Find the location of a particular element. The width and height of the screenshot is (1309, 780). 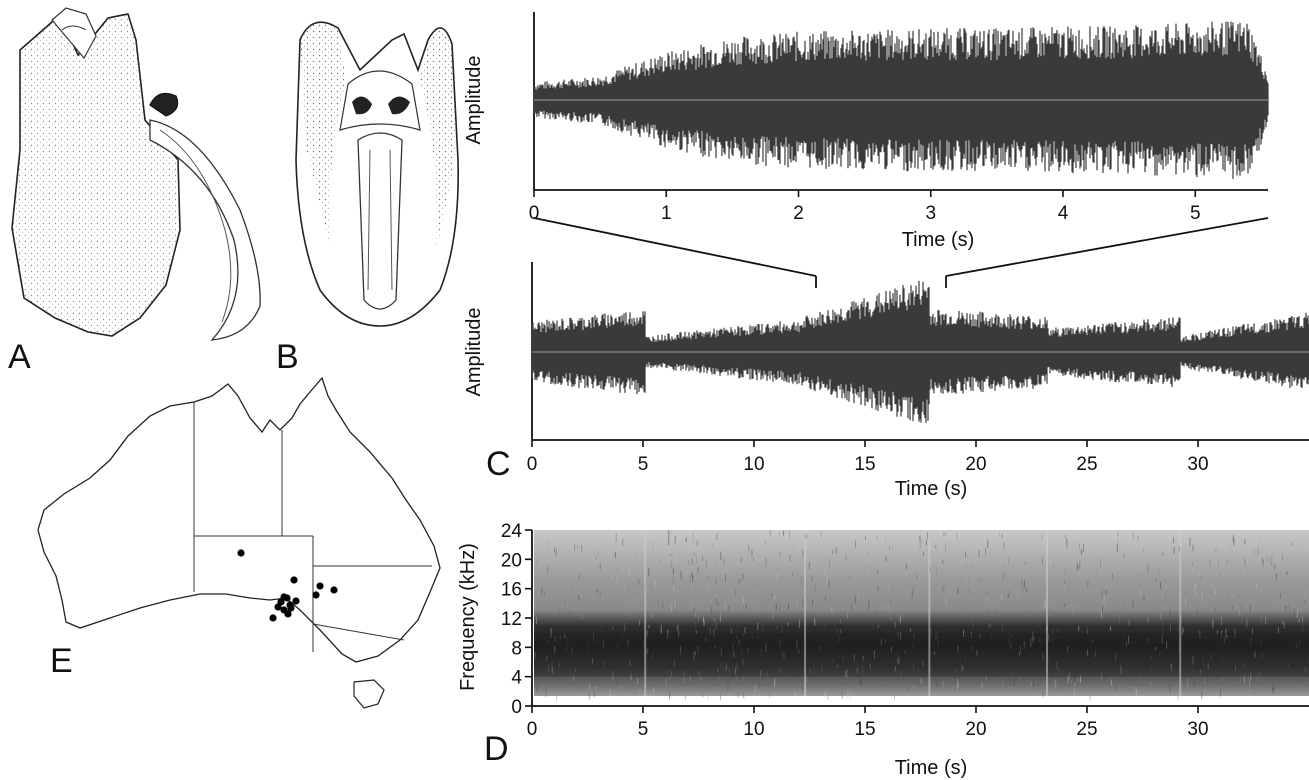

waveform-middle-tick-label: 5 is located at coordinates (643, 464).